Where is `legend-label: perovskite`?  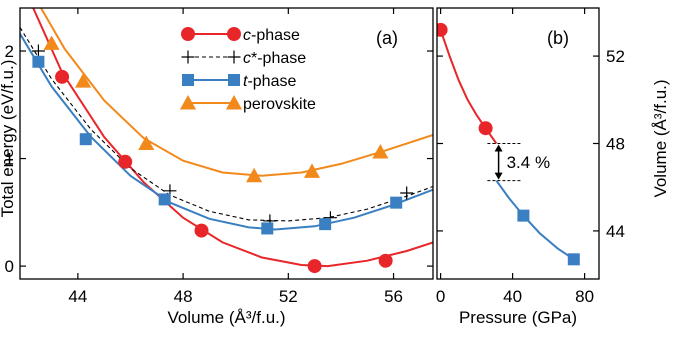 legend-label: perovskite is located at coordinates (279, 104).